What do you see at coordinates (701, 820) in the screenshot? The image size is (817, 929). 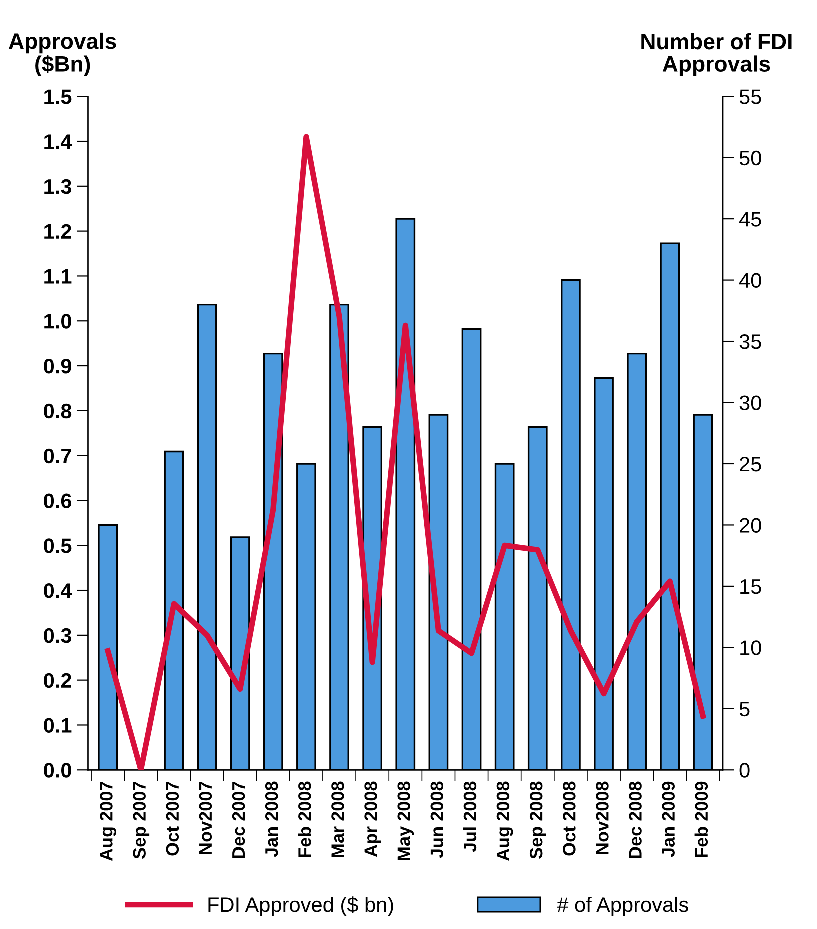 I see `x-tick-label: Feb 2009` at bounding box center [701, 820].